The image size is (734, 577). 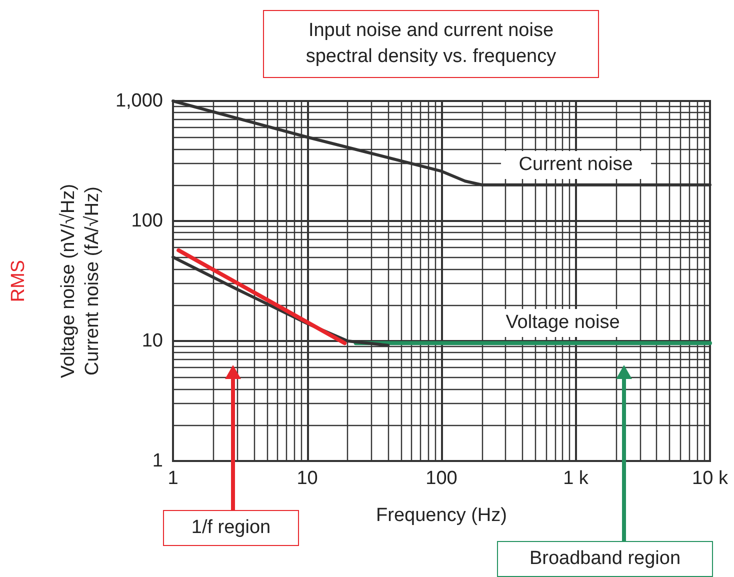 I want to click on series-label: Current noise, so click(x=575, y=164).